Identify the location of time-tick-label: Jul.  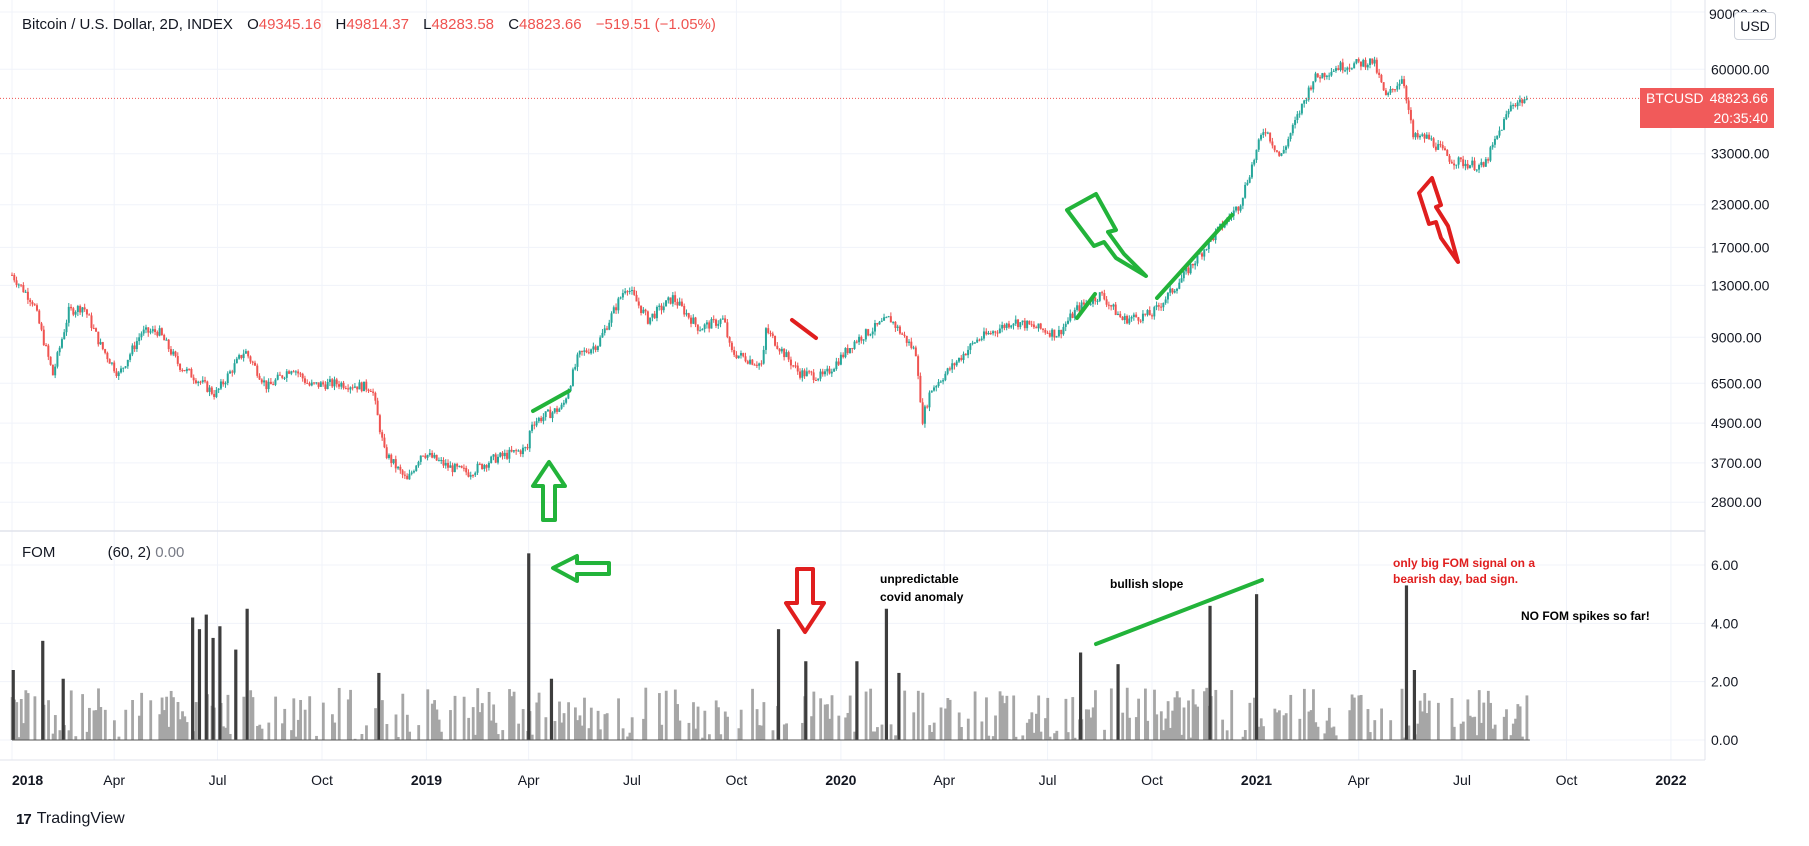
(1462, 780).